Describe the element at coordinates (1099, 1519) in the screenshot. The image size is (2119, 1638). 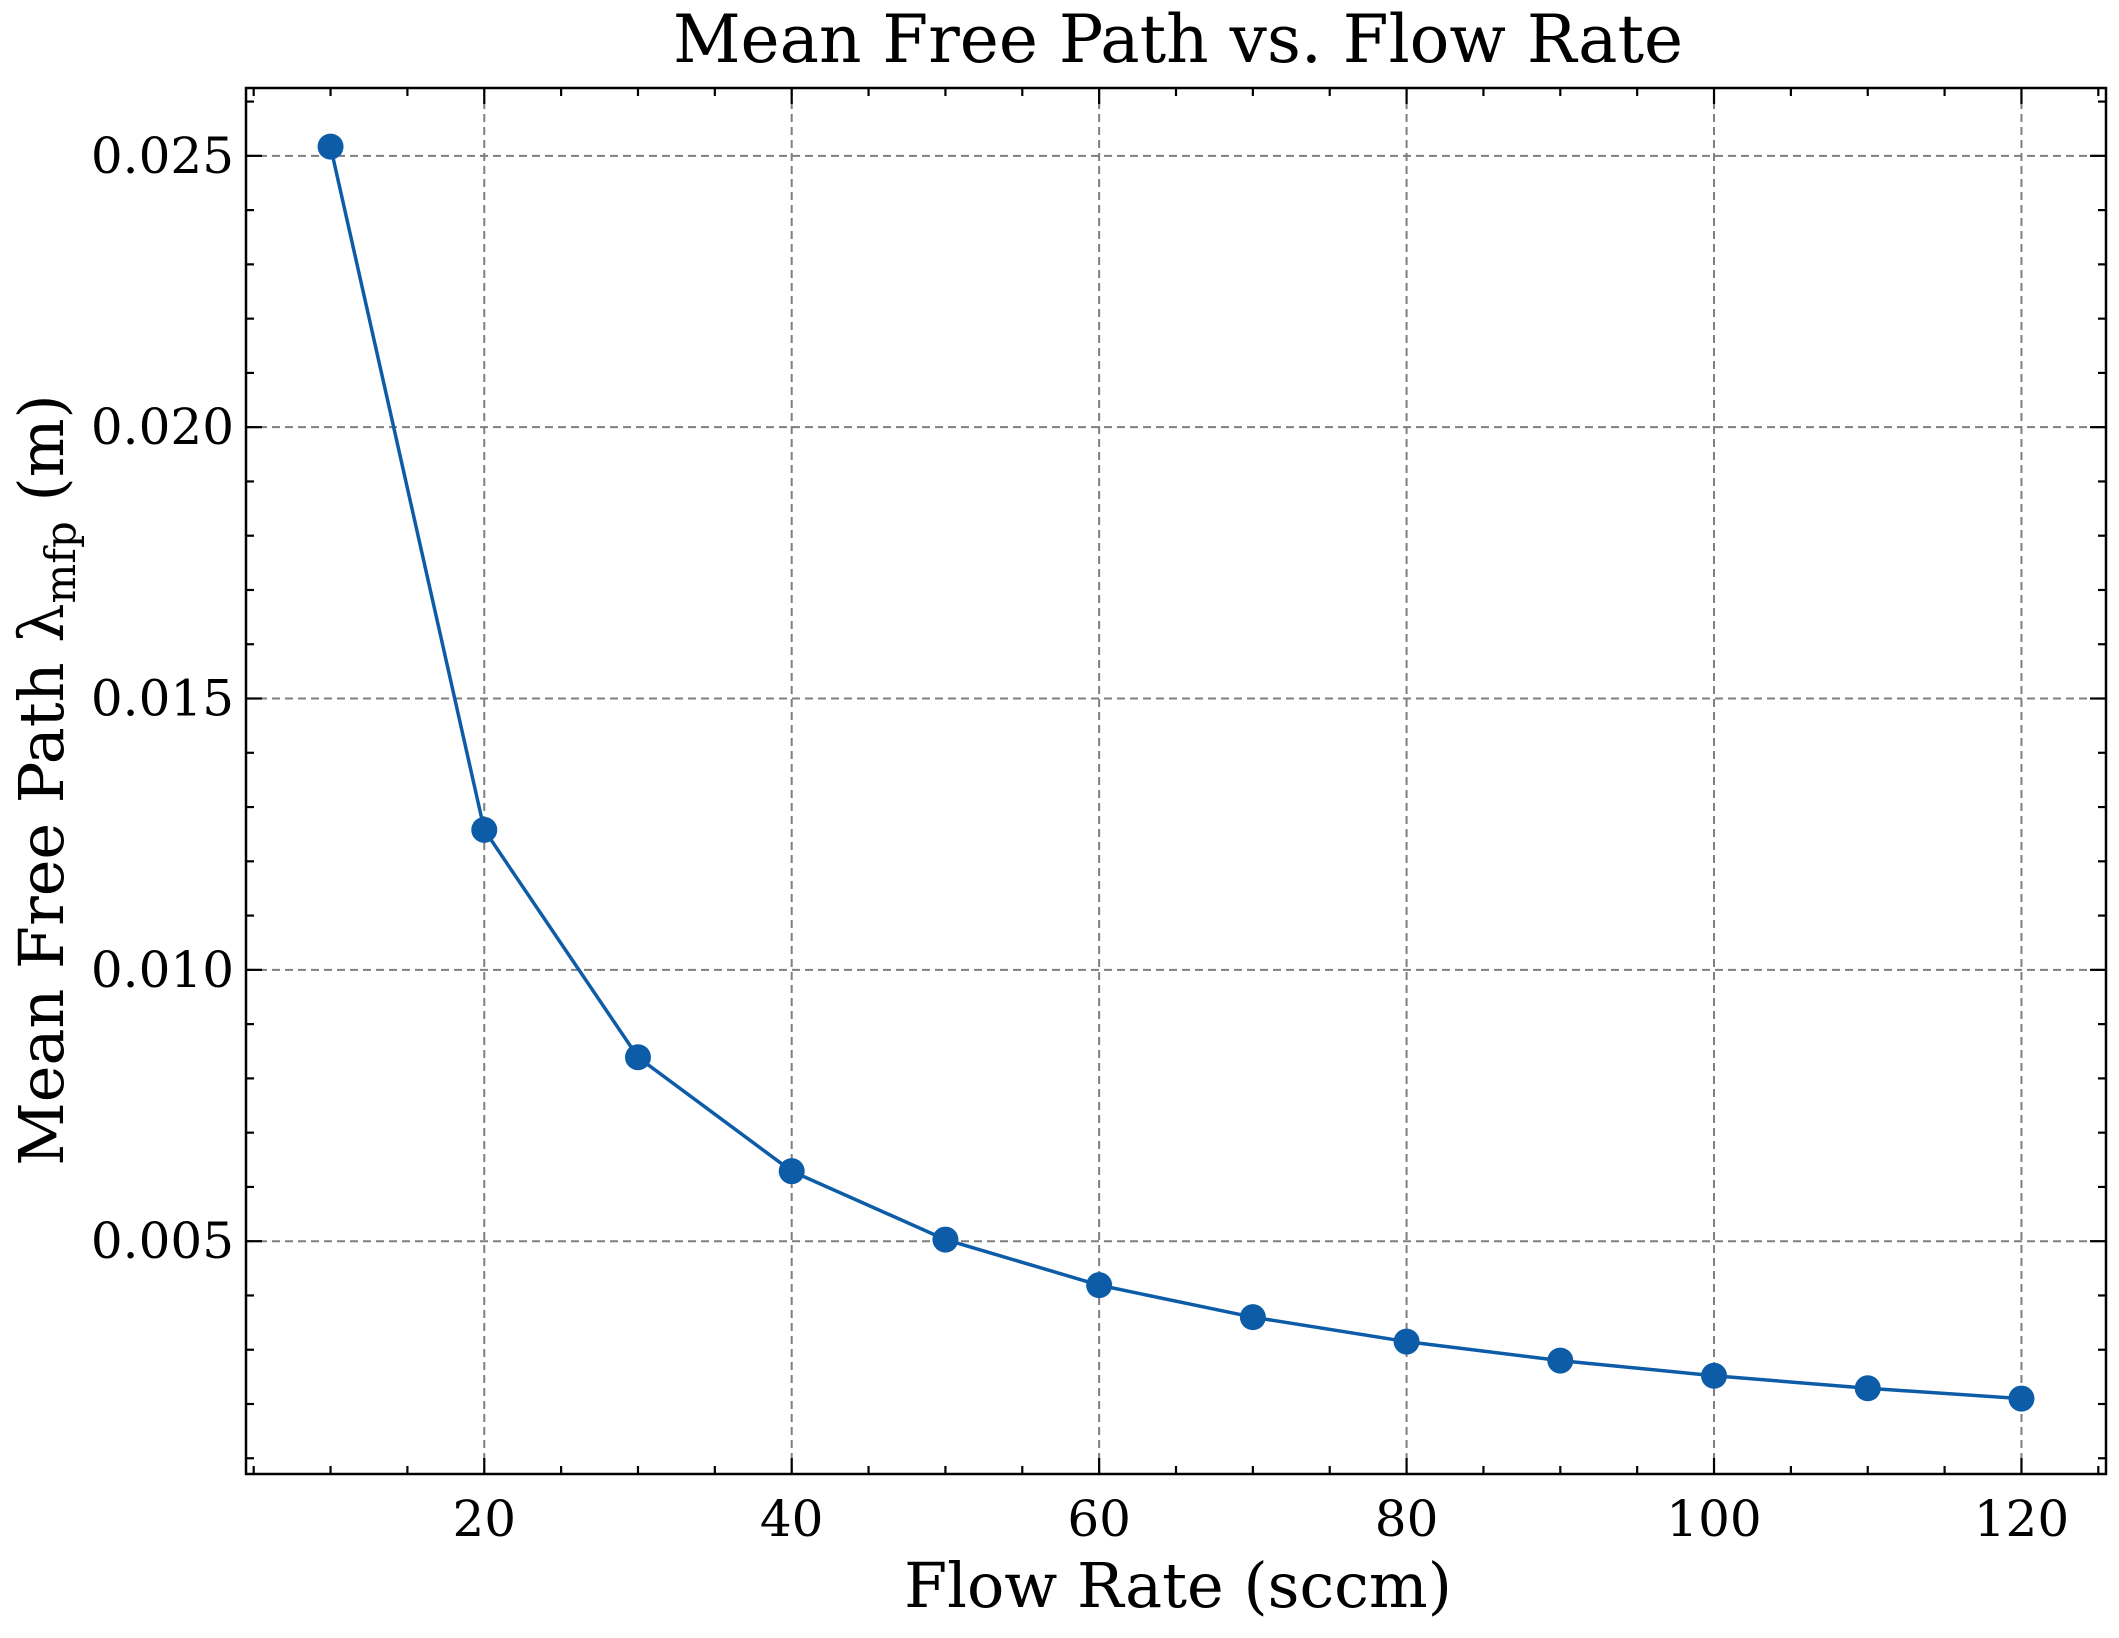
I see `x-tick-label: 60` at that location.